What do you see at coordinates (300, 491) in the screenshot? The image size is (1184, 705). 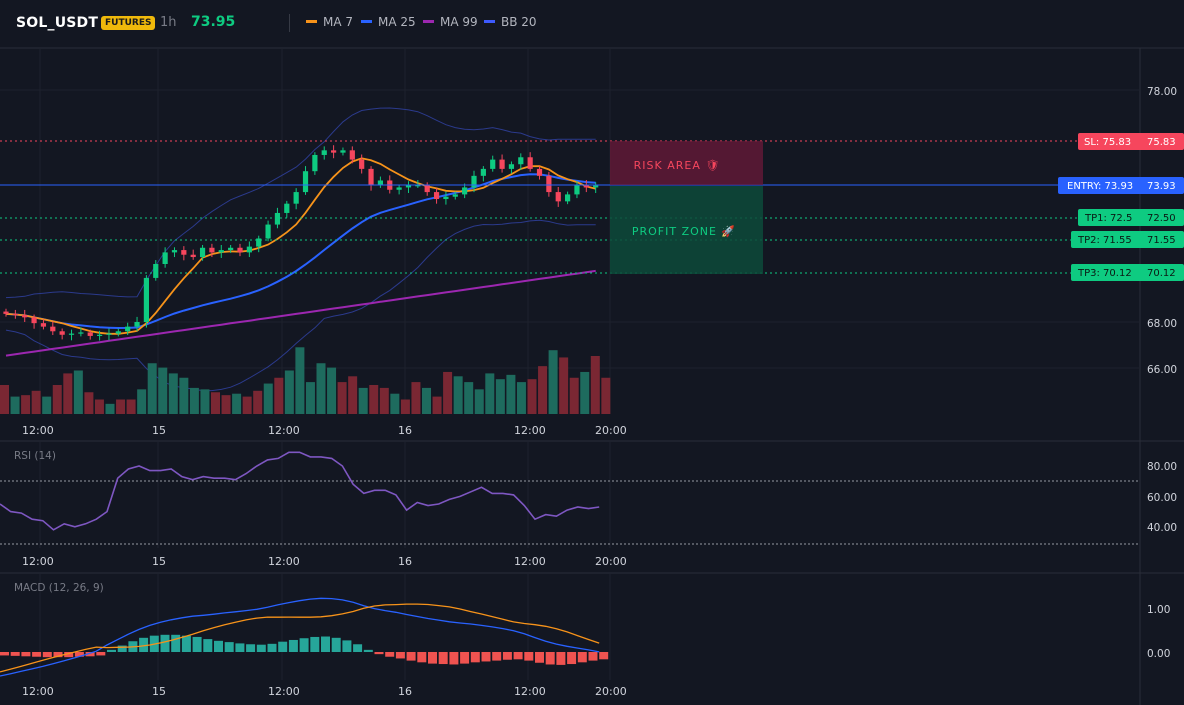 I see `rsi-line` at bounding box center [300, 491].